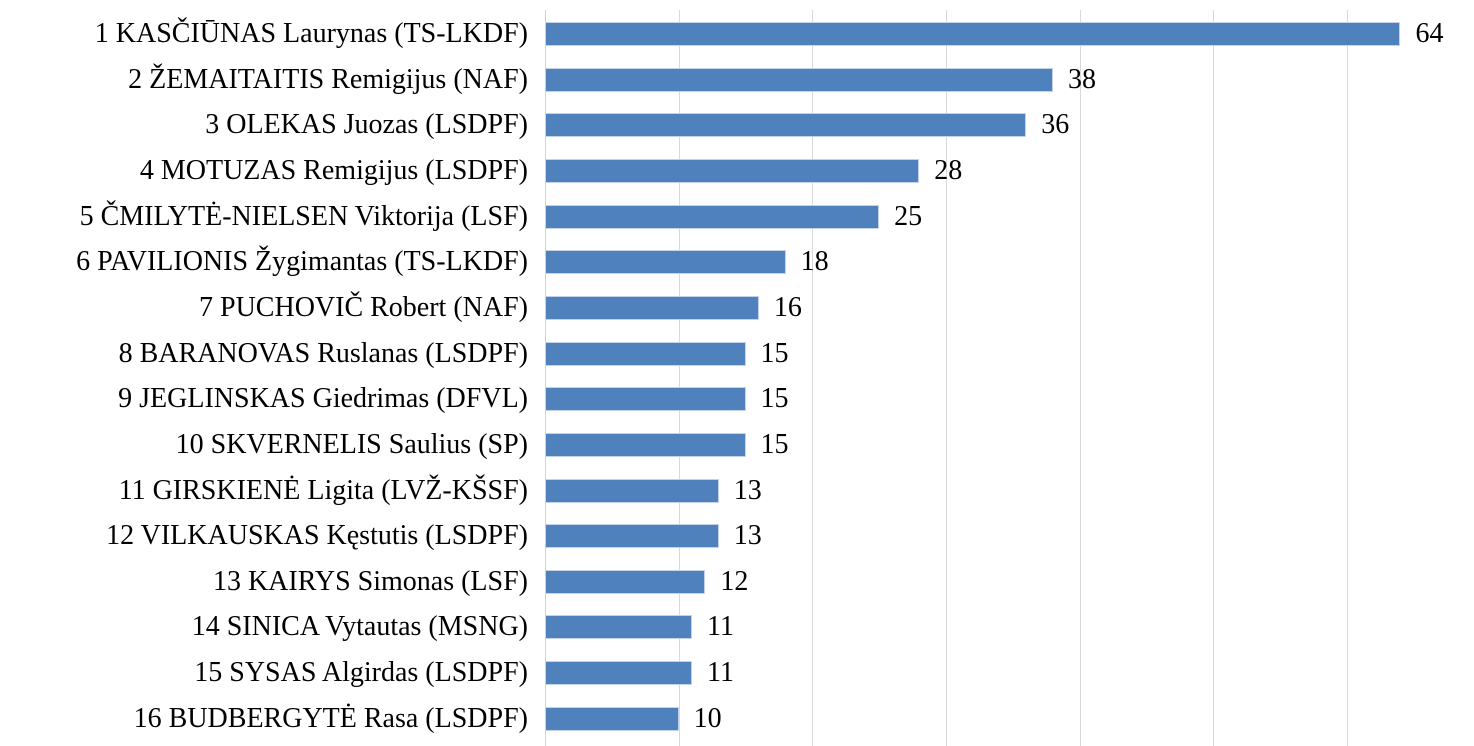 Image resolution: width=1474 pixels, height=746 pixels. Describe the element at coordinates (302, 262) in the screenshot. I see `category-label: 6 PAVILIONIS Žygimantas (TS-LKDF)` at that location.